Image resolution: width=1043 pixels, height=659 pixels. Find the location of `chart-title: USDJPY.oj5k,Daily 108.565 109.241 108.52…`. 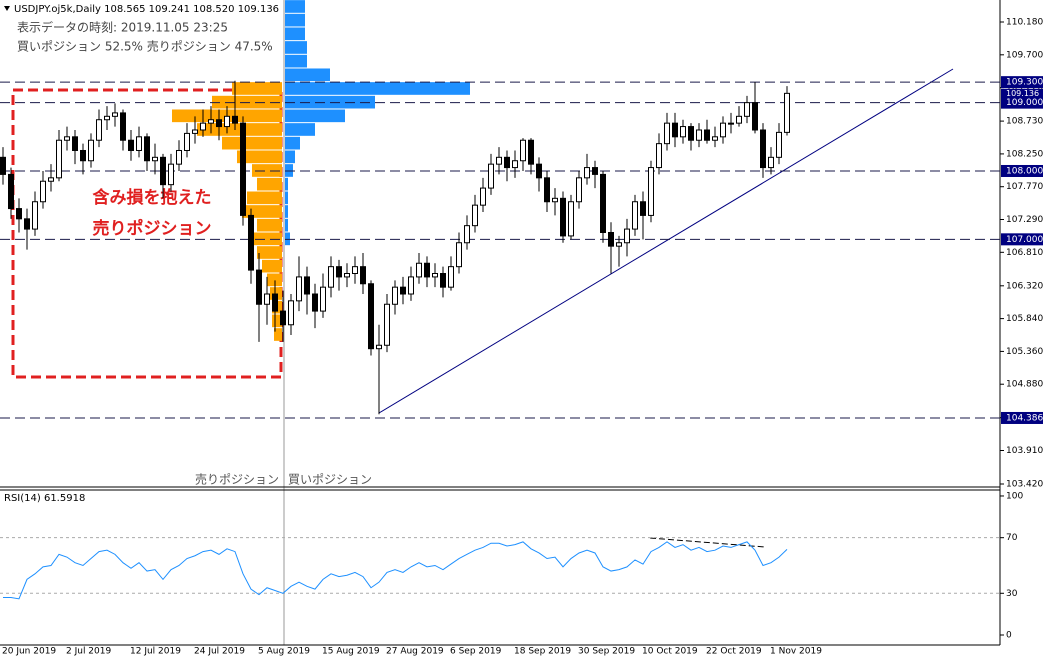

chart-title: USDJPY.oj5k,Daily 108.565 109.241 108.52… is located at coordinates (146, 9).